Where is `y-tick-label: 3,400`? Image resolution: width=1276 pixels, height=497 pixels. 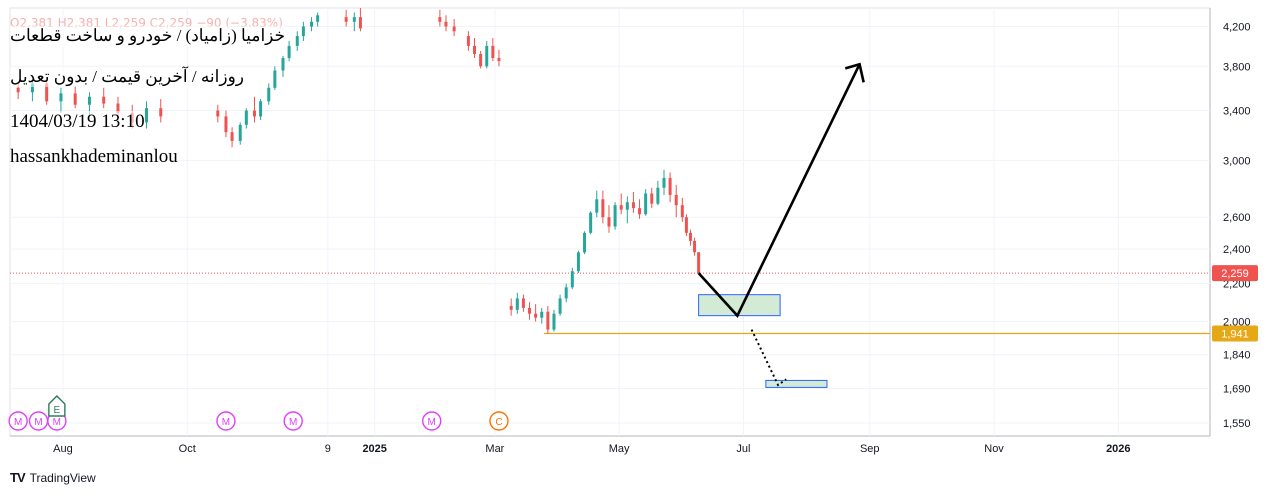 y-tick-label: 3,400 is located at coordinates (1237, 112).